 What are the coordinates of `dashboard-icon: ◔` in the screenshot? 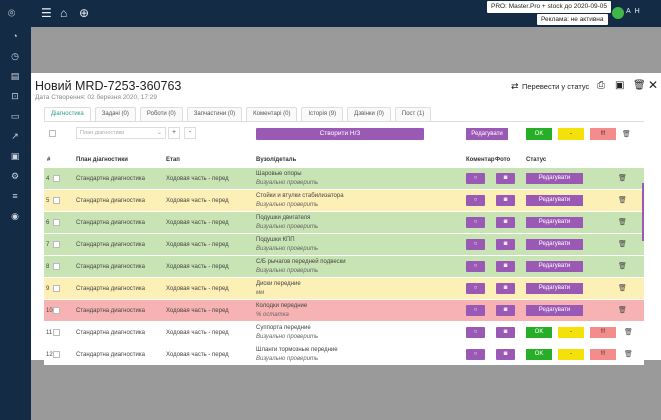 It's located at (15, 36).